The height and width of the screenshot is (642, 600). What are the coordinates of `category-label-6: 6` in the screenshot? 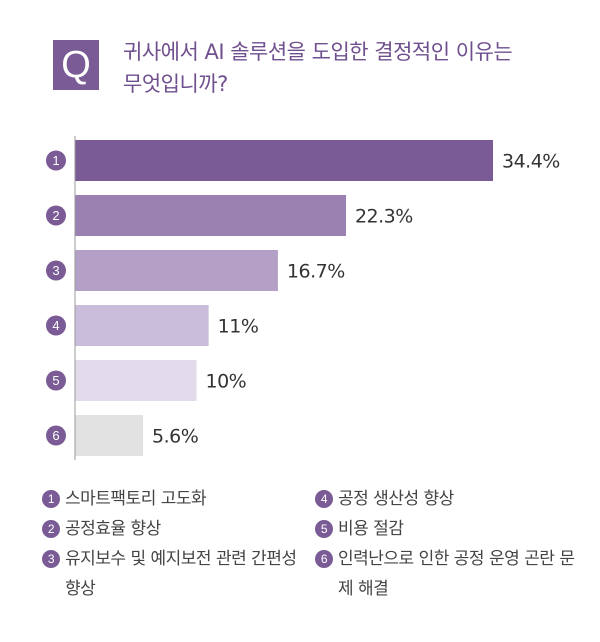 It's located at (55, 435).